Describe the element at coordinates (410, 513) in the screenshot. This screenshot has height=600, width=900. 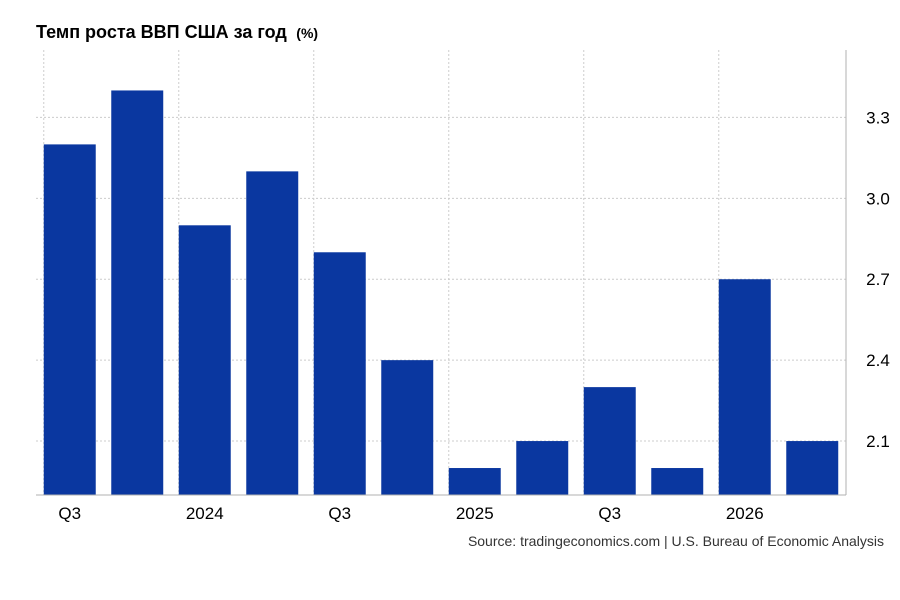
I see `x-tick-labels: Q3 2024 Q3 2025 Q3 2026` at that location.